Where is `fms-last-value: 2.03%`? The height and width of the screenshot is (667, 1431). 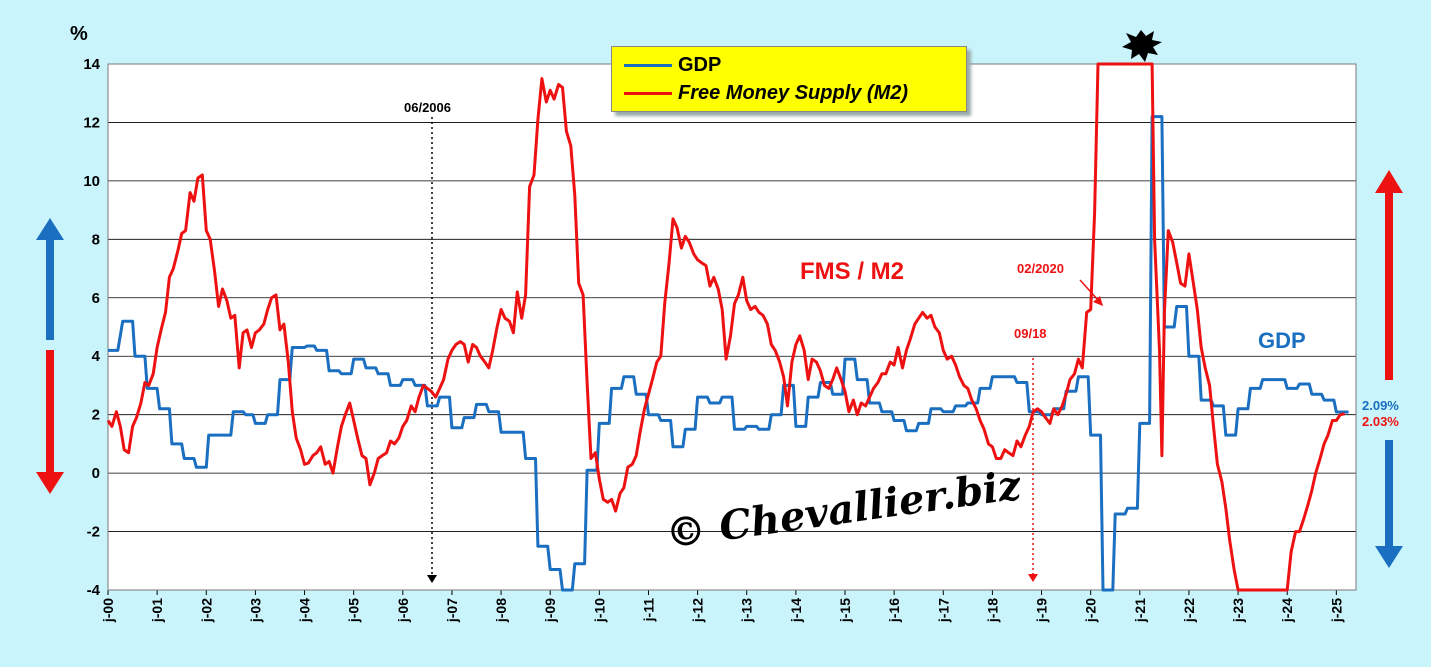 fms-last-value: 2.03% is located at coordinates (1380, 421).